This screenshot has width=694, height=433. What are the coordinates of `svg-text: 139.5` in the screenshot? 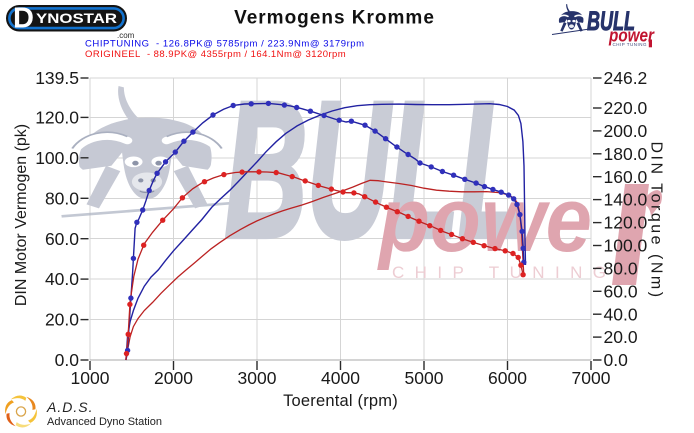 It's located at (57, 78).